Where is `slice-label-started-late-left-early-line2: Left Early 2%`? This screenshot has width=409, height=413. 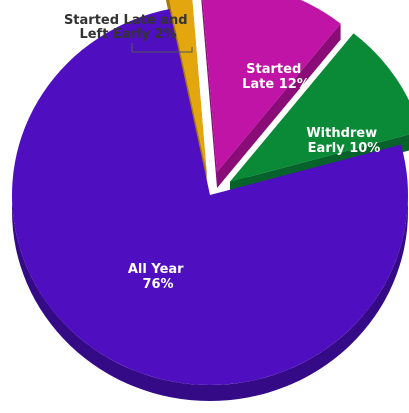 slice-label-started-late-left-early-line2: Left Early 2% is located at coordinates (127, 34).